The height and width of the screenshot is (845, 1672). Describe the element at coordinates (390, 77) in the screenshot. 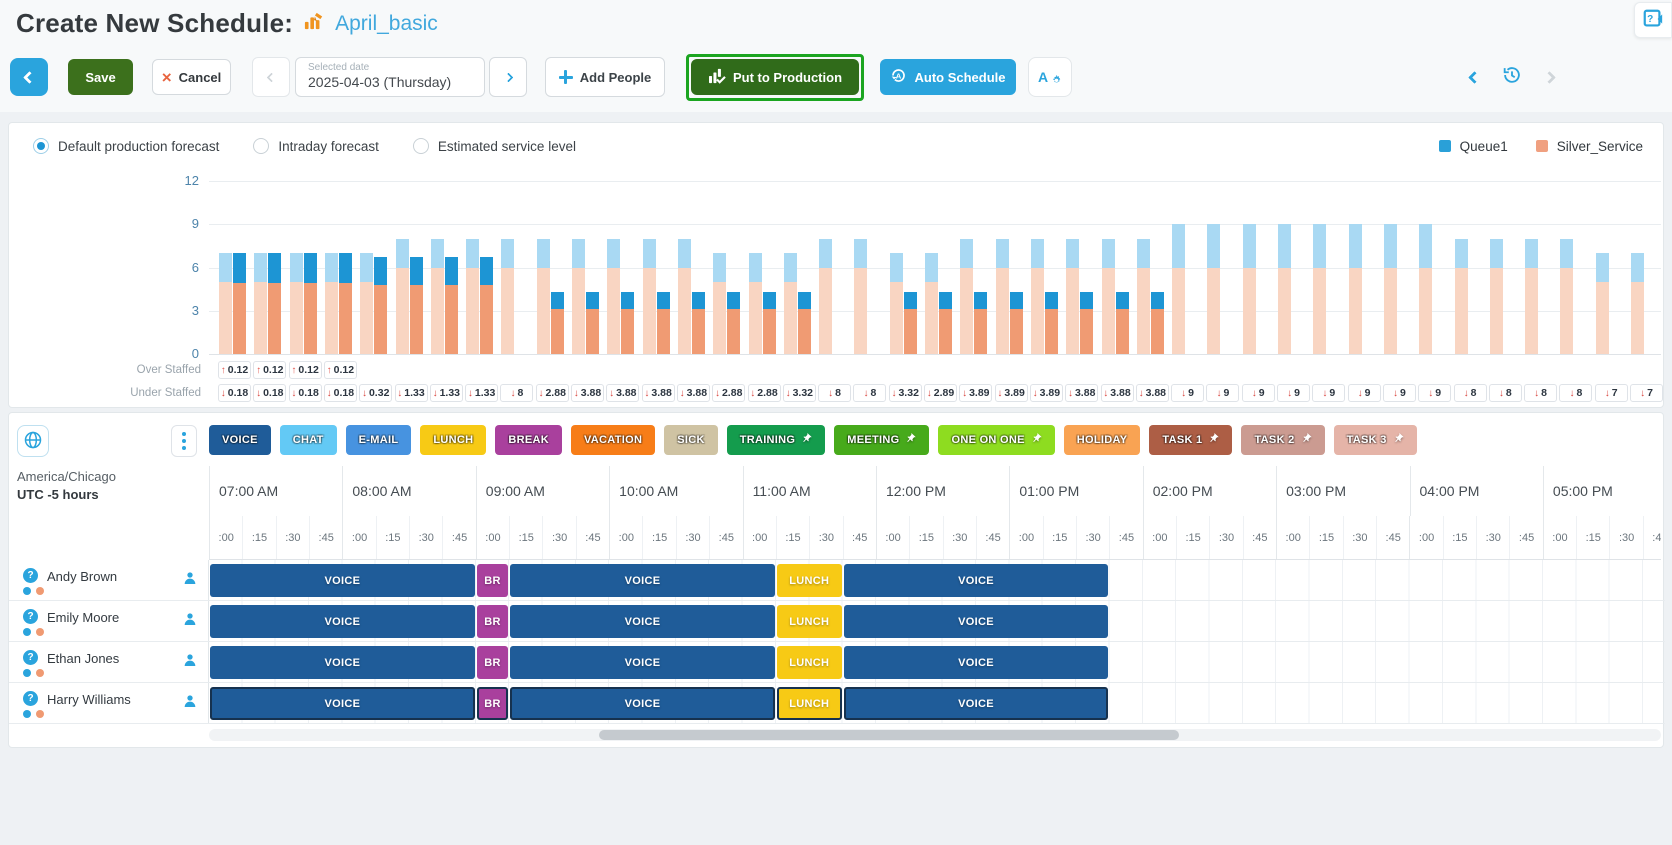

I see `selected-date-field: Selected date 2025-04-03 (Thursday)` at that location.